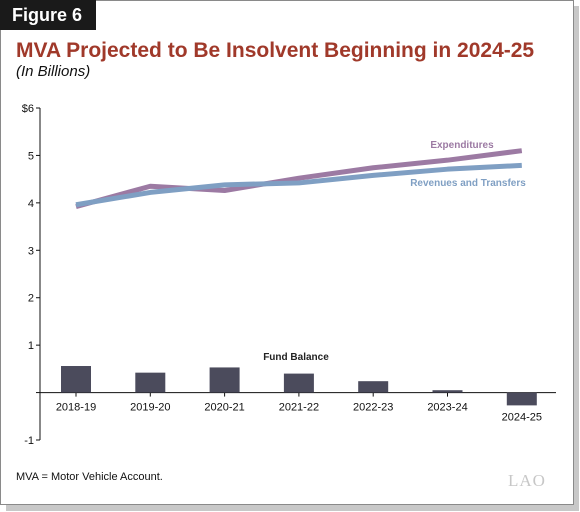 The image size is (580, 512). I want to click on fund-balance-bars, so click(299, 386).